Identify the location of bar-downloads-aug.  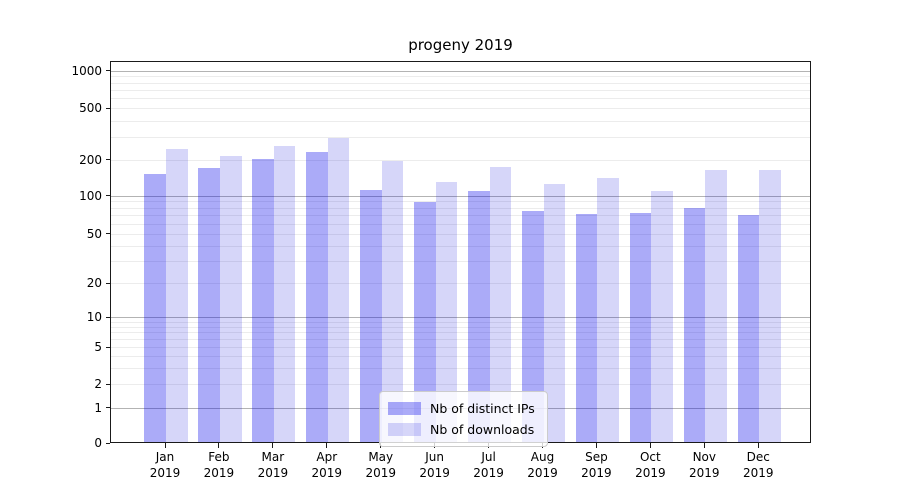
(554, 313).